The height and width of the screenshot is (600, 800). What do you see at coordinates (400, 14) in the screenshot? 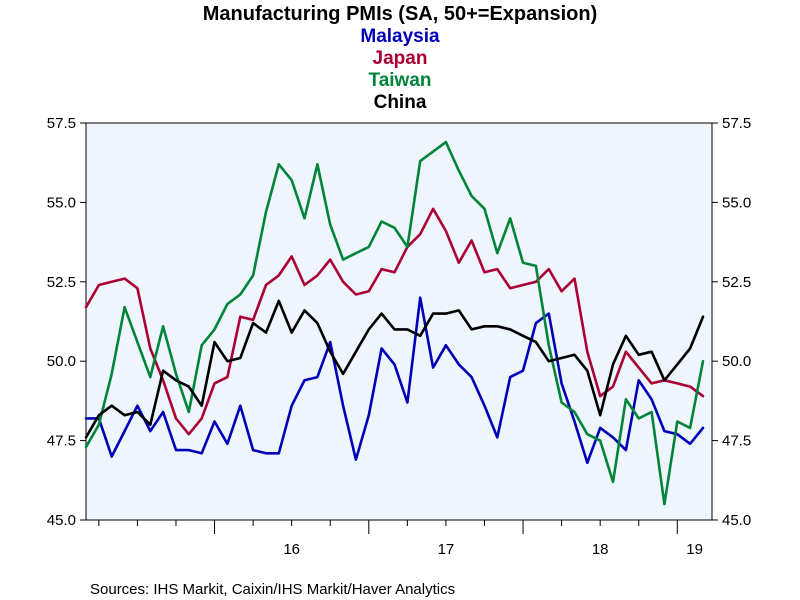
I see `chart-title: Manufacturing PMIs (SA, 50+=Expansion)` at bounding box center [400, 14].